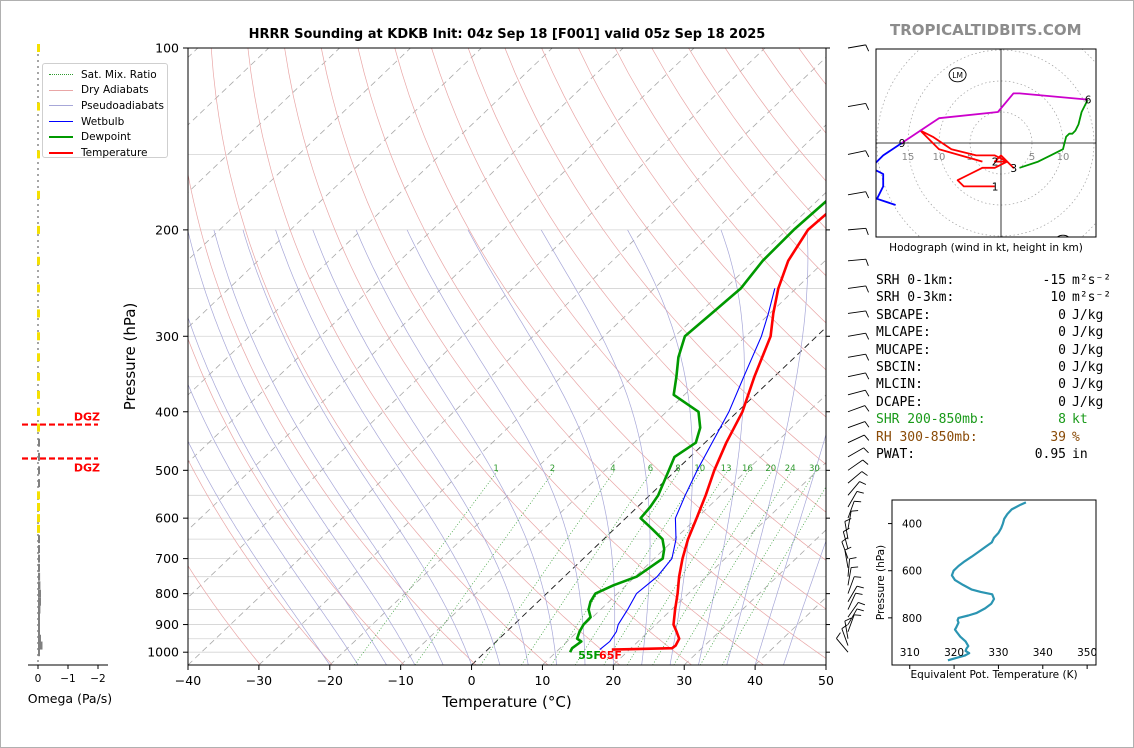 The height and width of the screenshot is (748, 1134). Describe the element at coordinates (1062, 368) in the screenshot. I see `param-value: 0` at that location.